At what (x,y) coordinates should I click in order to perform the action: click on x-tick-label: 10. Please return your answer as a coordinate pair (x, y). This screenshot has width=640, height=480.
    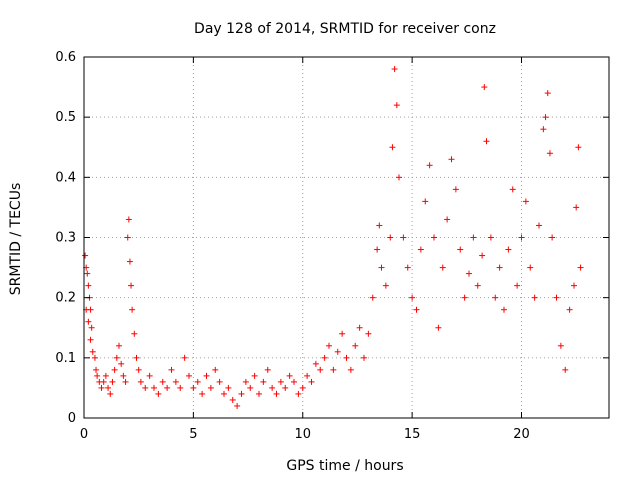
    Looking at the image, I should click on (302, 434).